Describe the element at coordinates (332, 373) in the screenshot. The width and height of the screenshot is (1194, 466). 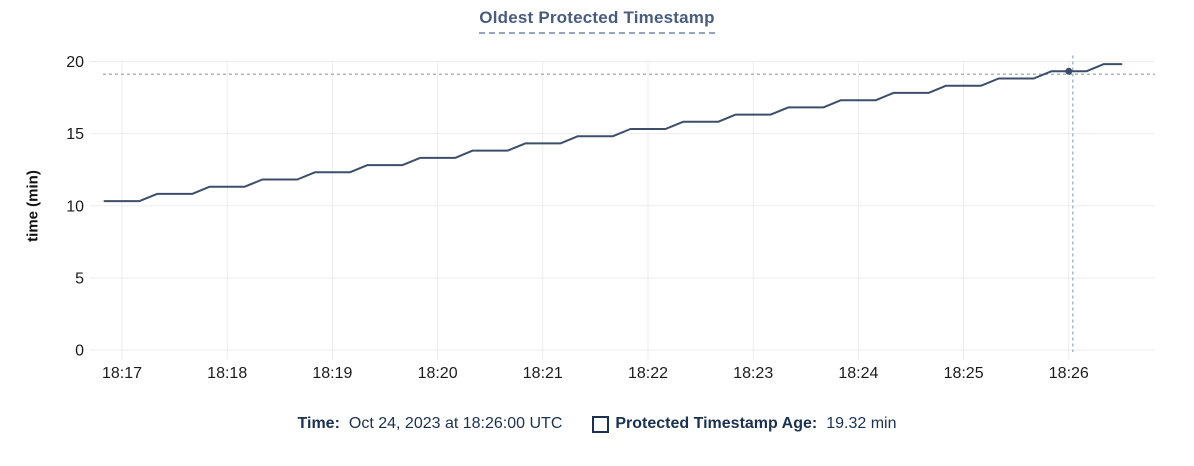
I see `x-axis-tick-label: 18:19` at that location.